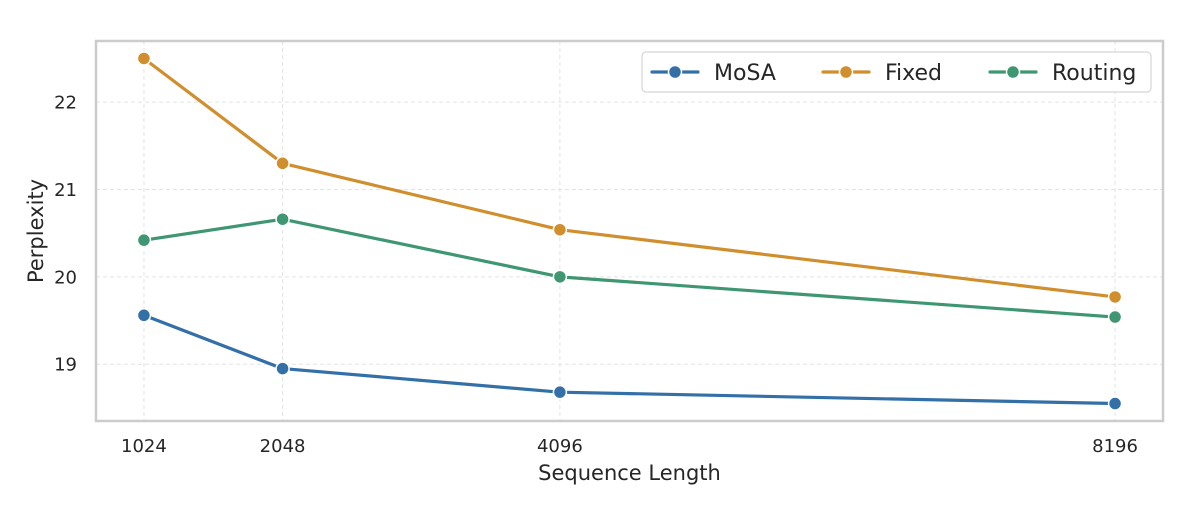  I want to click on legend-item-routing: Routing, so click(1062, 73).